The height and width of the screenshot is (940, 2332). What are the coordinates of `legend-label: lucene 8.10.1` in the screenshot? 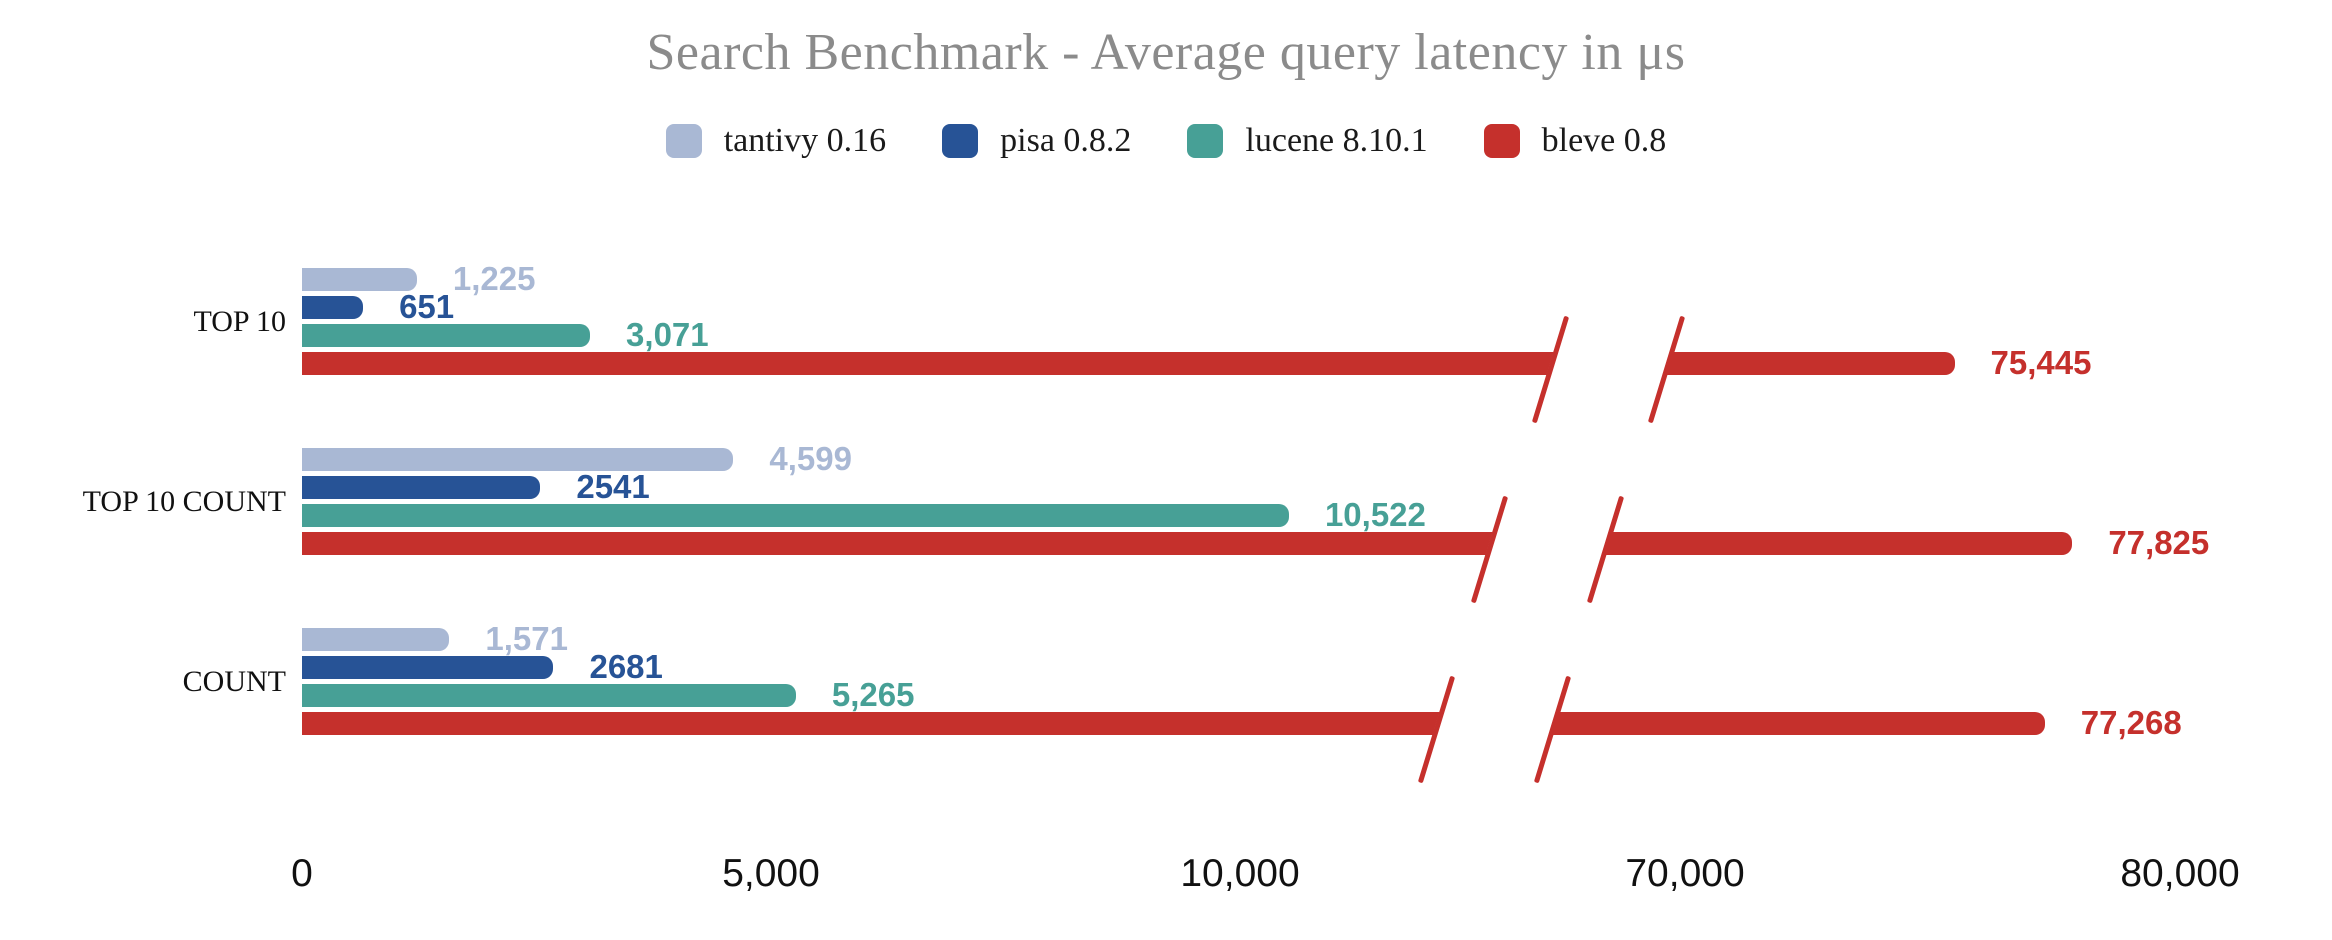 It's located at (1336, 140).